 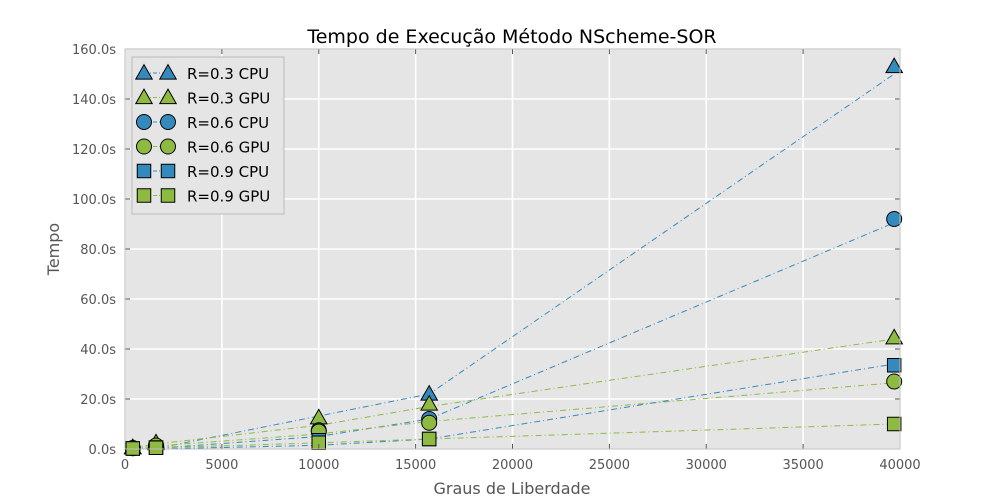 What do you see at coordinates (221, 465) in the screenshot?
I see `x-tick-label: 5000` at bounding box center [221, 465].